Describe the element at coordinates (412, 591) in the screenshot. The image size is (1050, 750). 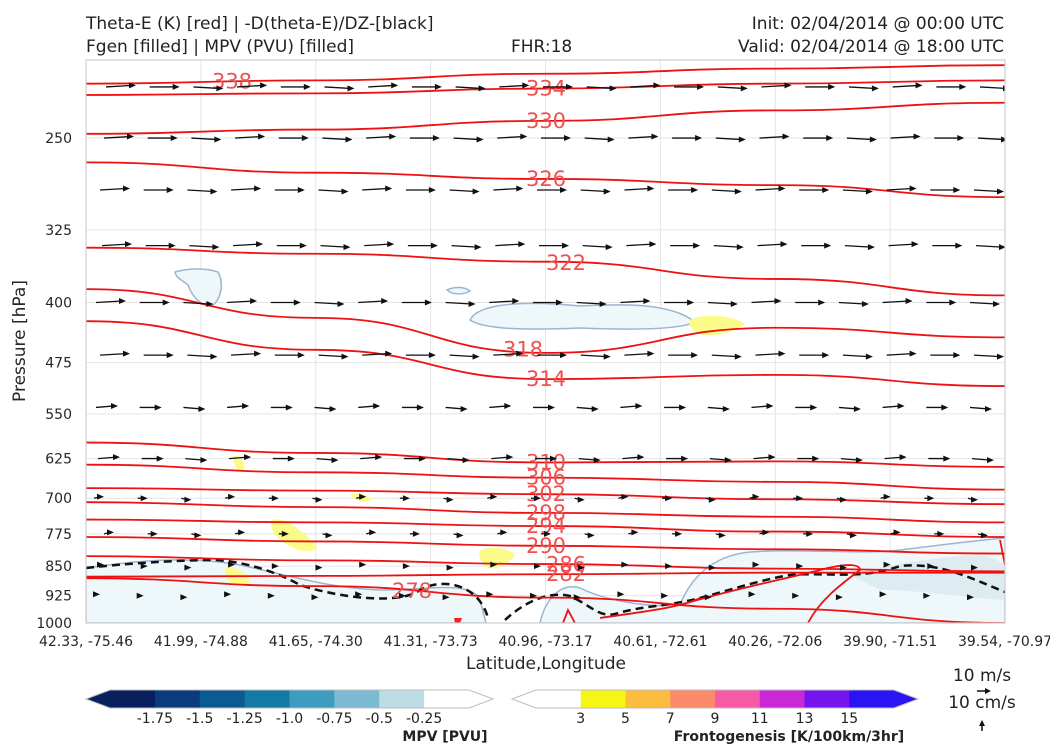
I see `theta-e-contour-label: 278` at that location.